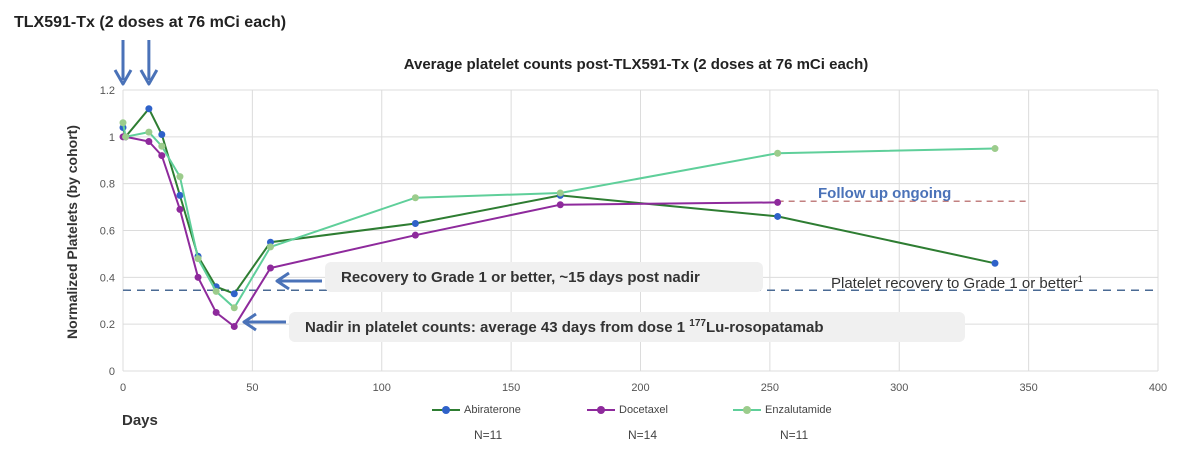  Describe the element at coordinates (140, 420) in the screenshot. I see `x-axis-label: Days` at that location.